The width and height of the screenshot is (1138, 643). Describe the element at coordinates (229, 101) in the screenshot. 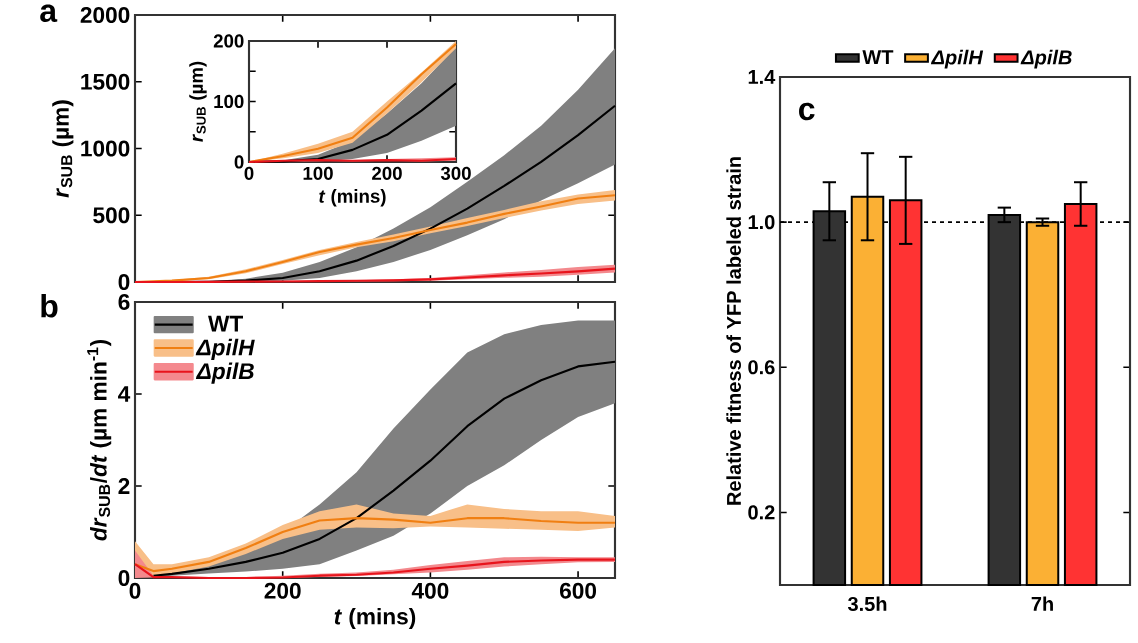

I see `y-tick-label: 100` at that location.